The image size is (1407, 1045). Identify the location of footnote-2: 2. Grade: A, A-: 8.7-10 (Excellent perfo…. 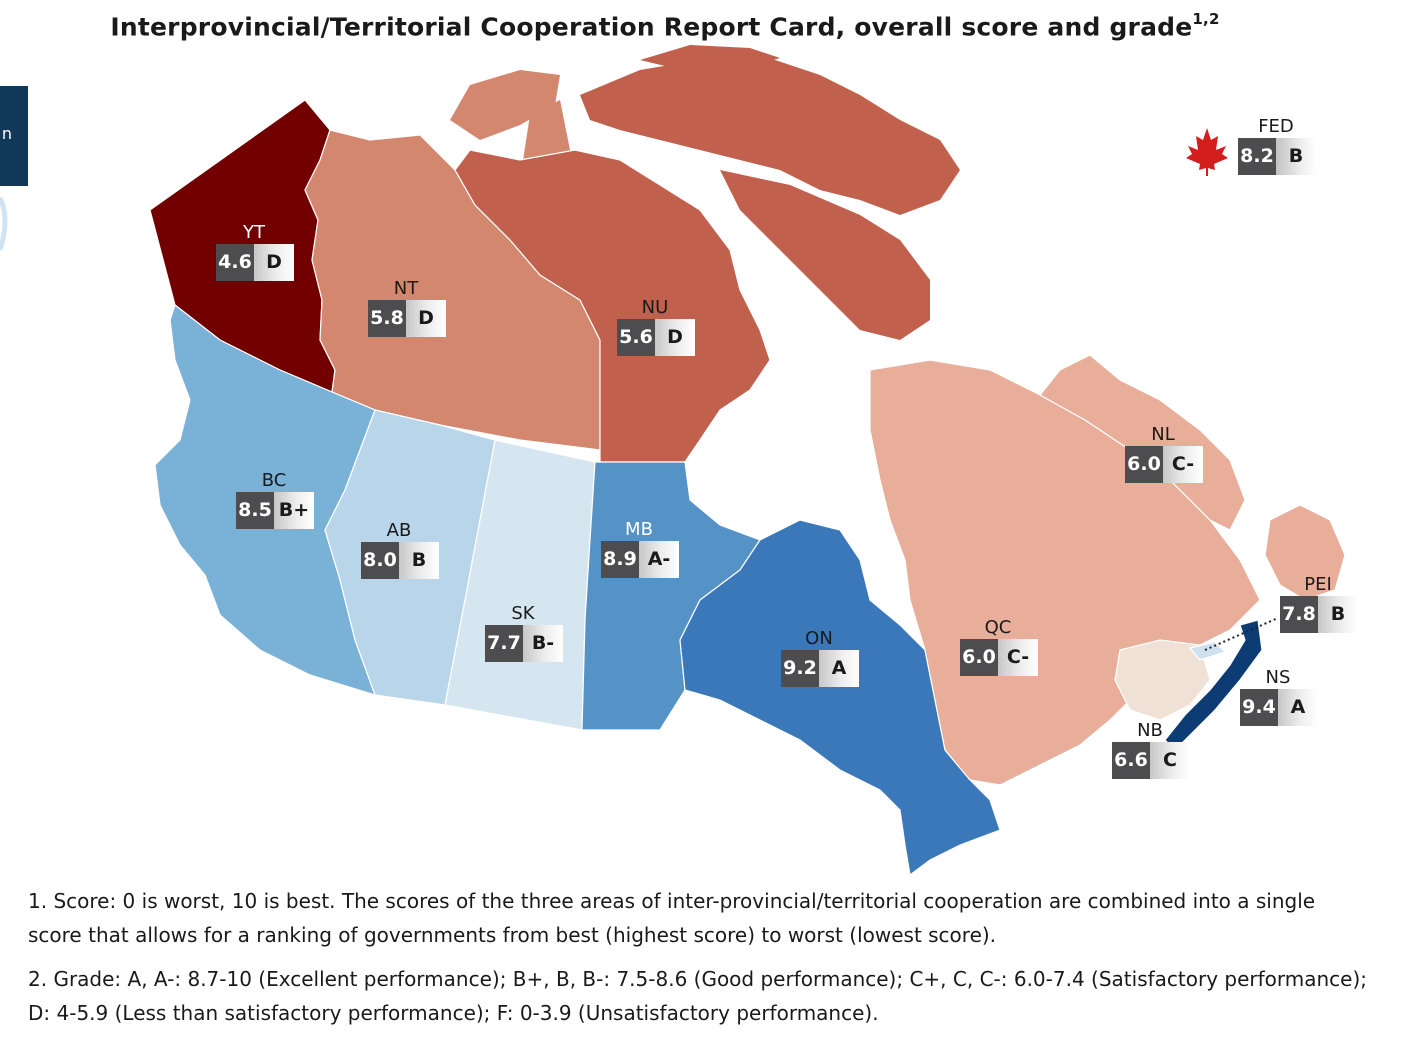
(698, 996).